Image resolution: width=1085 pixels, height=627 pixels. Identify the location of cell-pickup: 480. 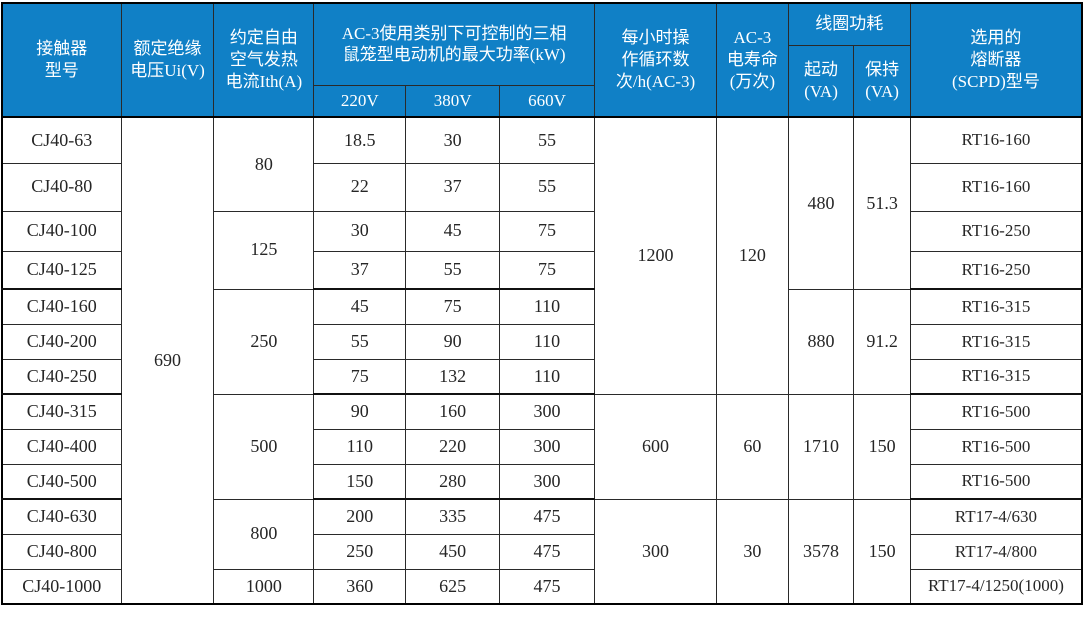
(821, 203).